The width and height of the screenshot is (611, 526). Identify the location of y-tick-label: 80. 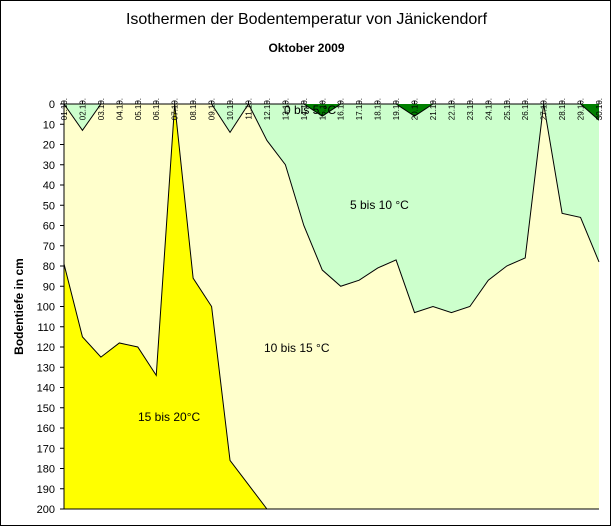
(49, 267).